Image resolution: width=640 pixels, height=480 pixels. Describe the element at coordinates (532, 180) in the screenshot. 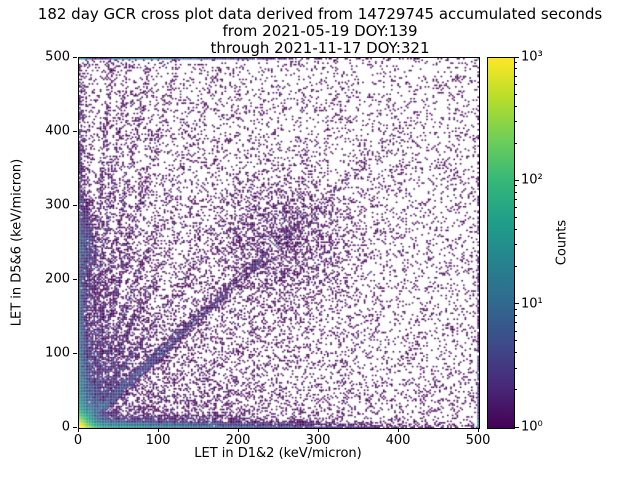

I see `colorbar-tick-label: 10²` at that location.